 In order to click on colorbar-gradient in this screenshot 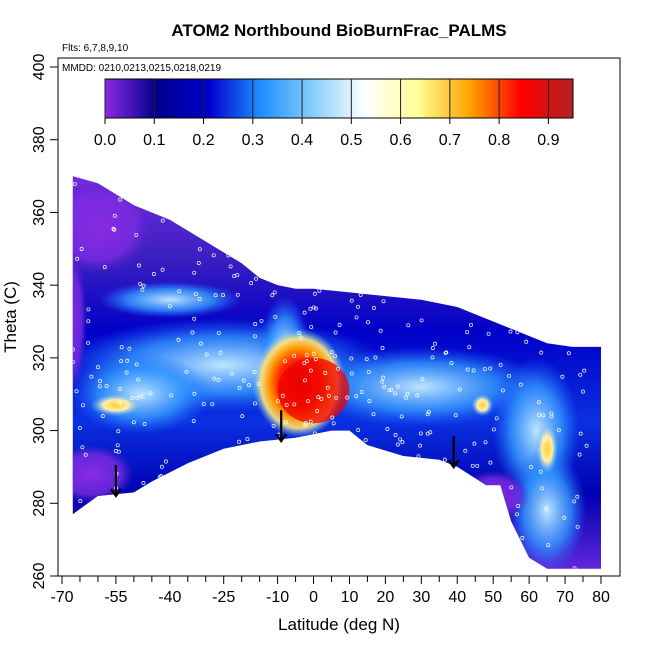, I will do `click(339, 98)`.